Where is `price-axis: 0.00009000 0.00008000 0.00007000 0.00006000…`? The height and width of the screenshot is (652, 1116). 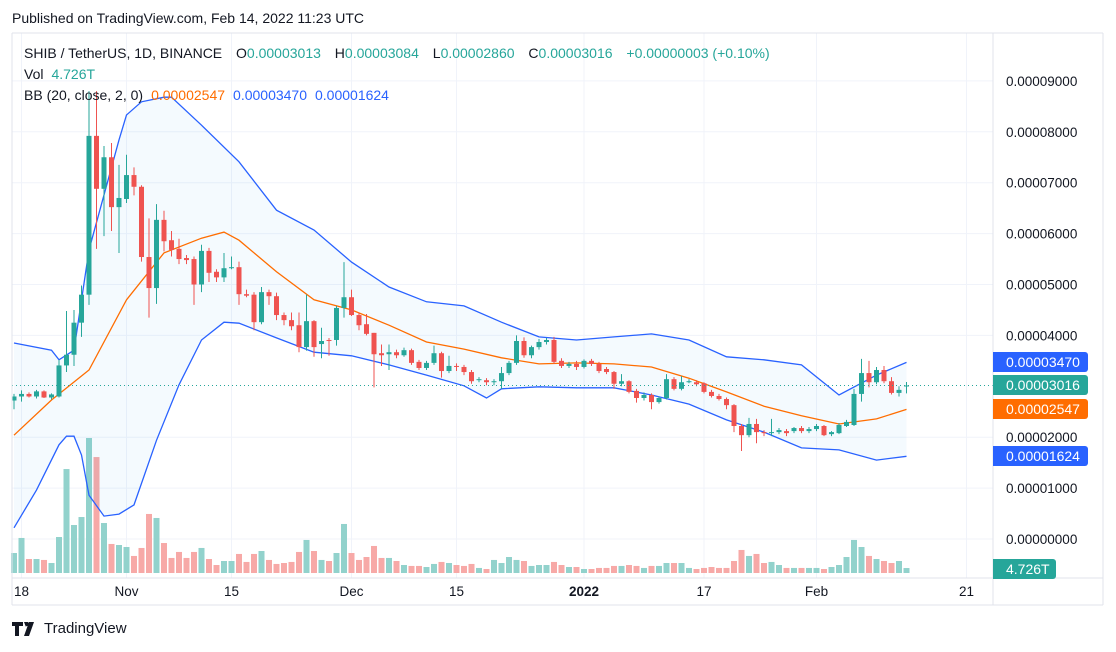 price-axis: 0.00009000 0.00008000 0.00007000 0.00006000… is located at coordinates (1041, 310).